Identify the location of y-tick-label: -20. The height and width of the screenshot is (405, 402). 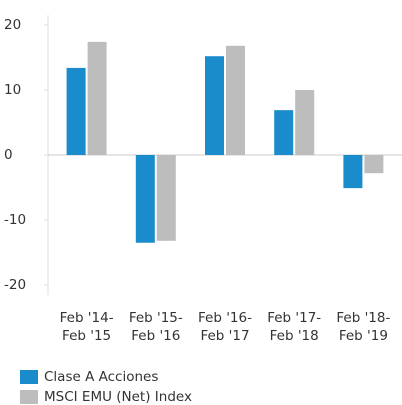
(15, 285).